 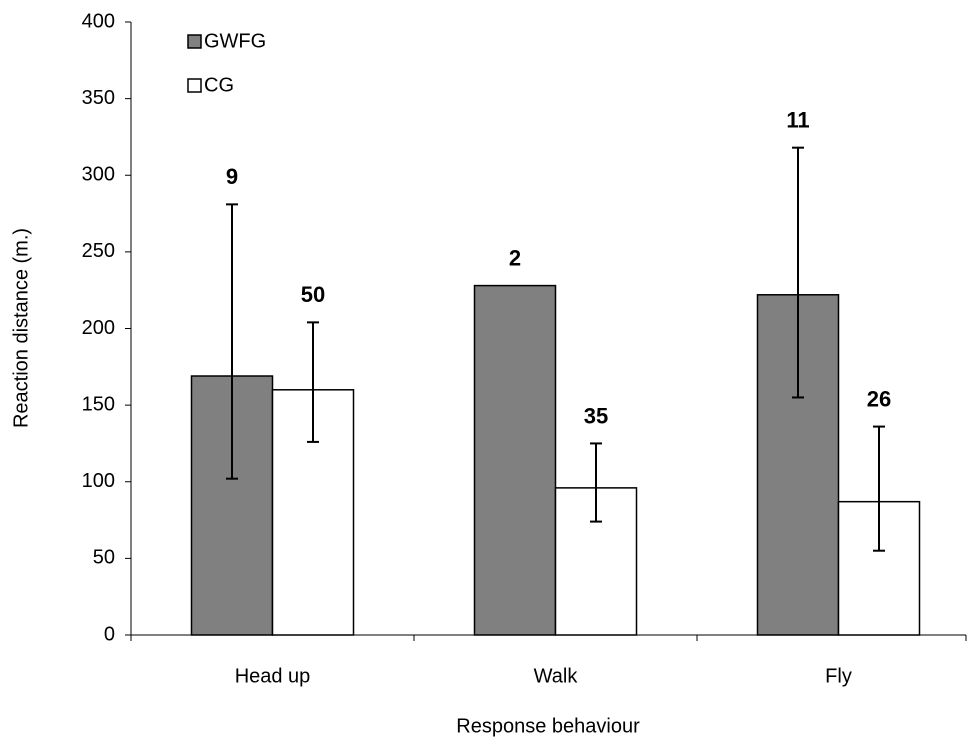 What do you see at coordinates (98, 404) in the screenshot?
I see `y-tick-label: 150` at bounding box center [98, 404].